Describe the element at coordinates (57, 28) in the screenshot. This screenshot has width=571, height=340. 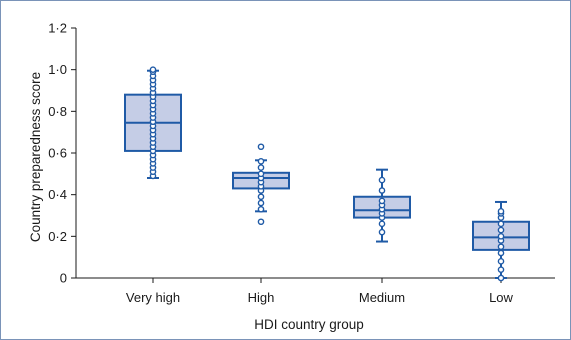
I see `y-tick-label: 1·2` at that location.